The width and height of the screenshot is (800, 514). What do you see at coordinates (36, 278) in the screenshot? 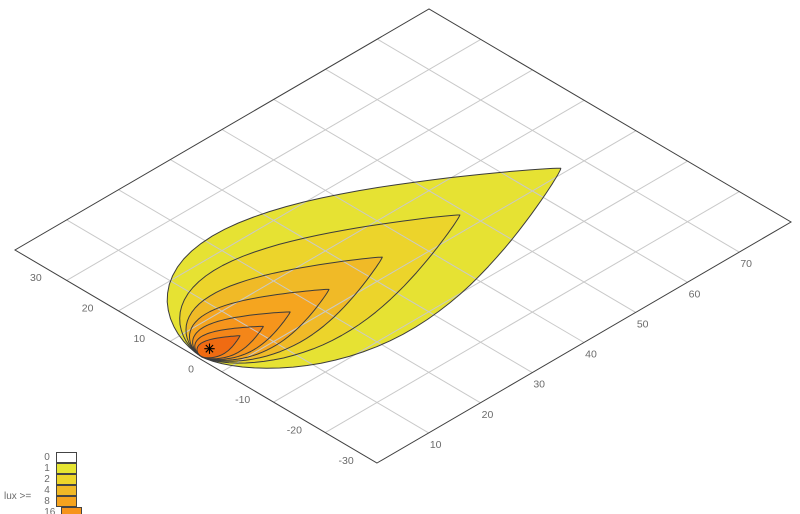
I see `left-axis-label-30: 30` at bounding box center [36, 278].